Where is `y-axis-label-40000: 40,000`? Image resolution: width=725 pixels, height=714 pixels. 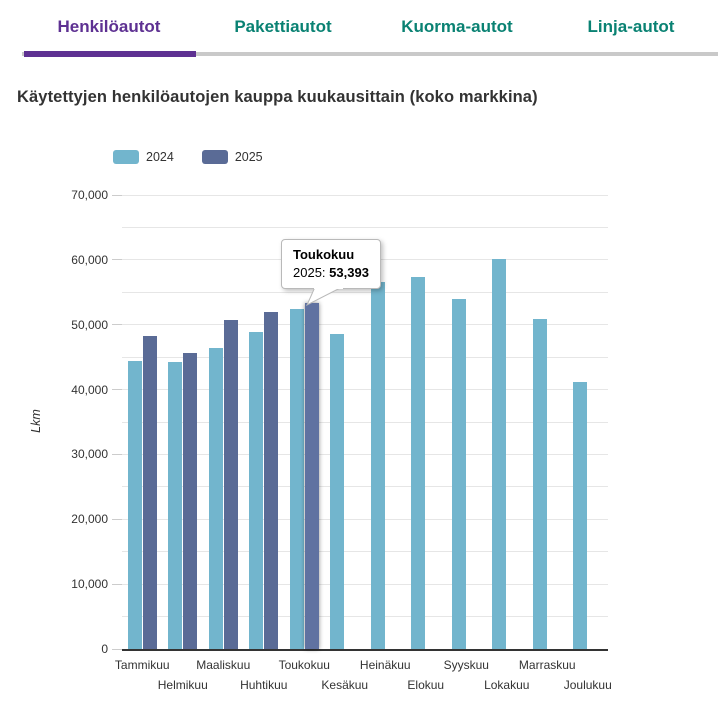 y-axis-label-40000: 40,000 is located at coordinates (89, 389).